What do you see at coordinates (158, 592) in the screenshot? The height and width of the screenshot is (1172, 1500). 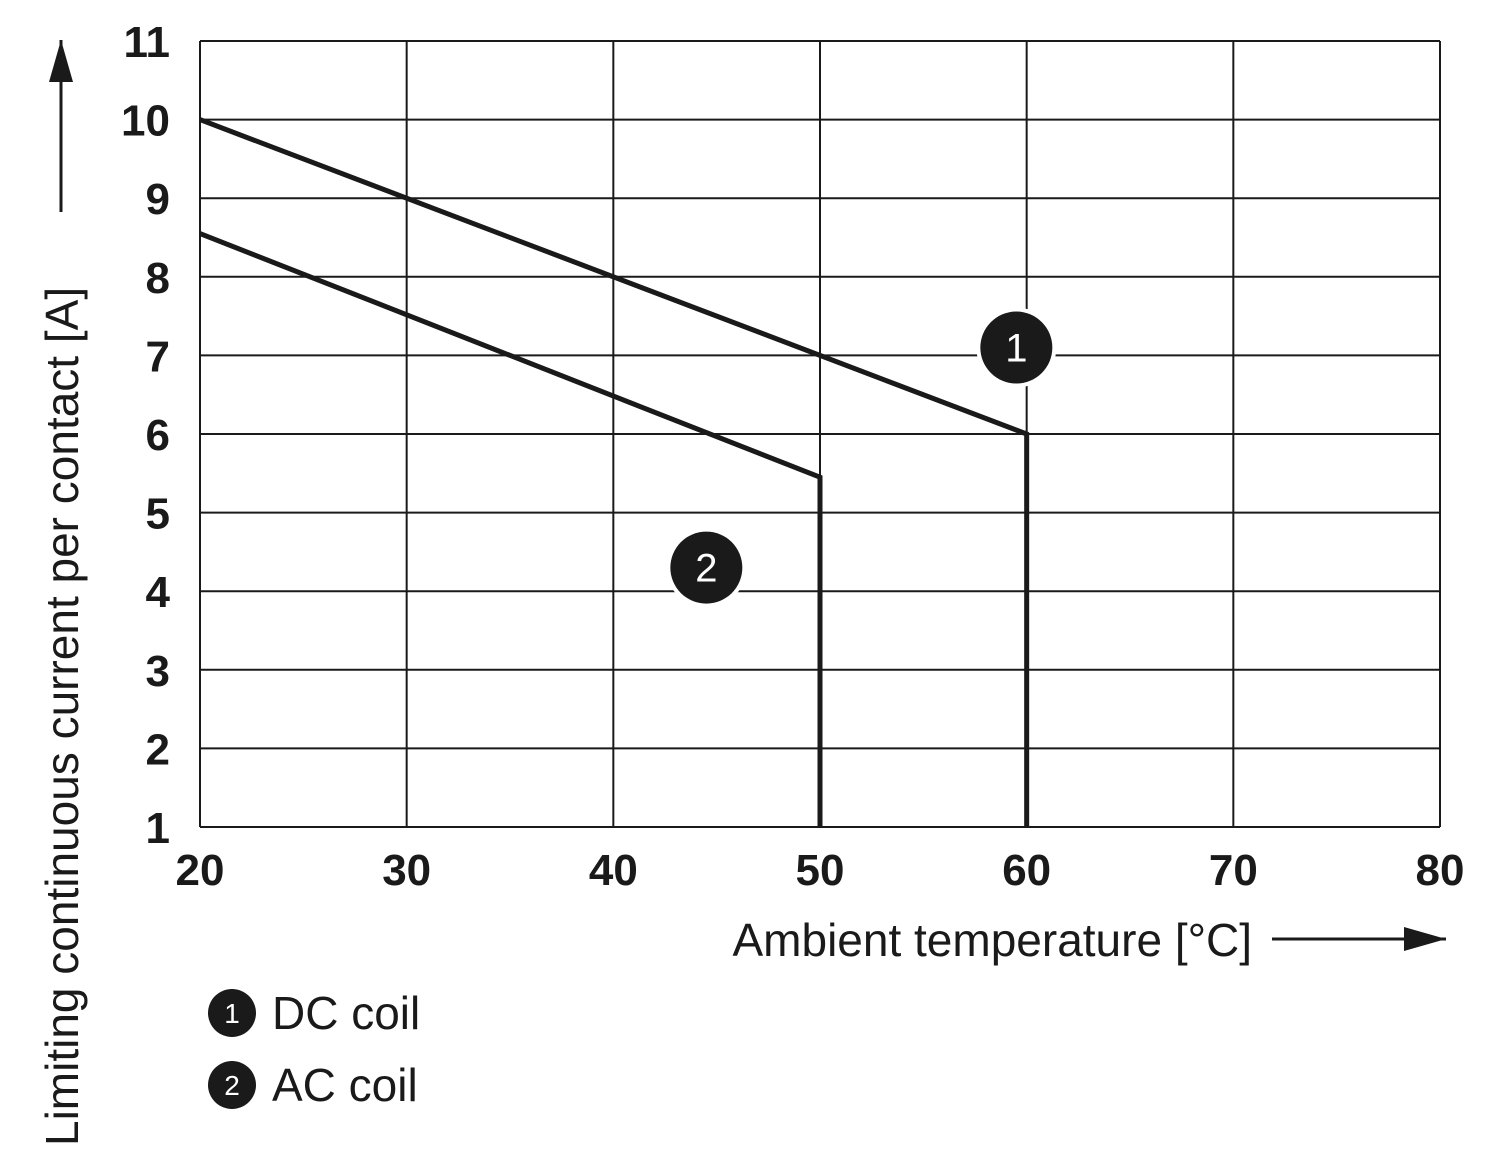 I see `y-tick-label: 4` at bounding box center [158, 592].